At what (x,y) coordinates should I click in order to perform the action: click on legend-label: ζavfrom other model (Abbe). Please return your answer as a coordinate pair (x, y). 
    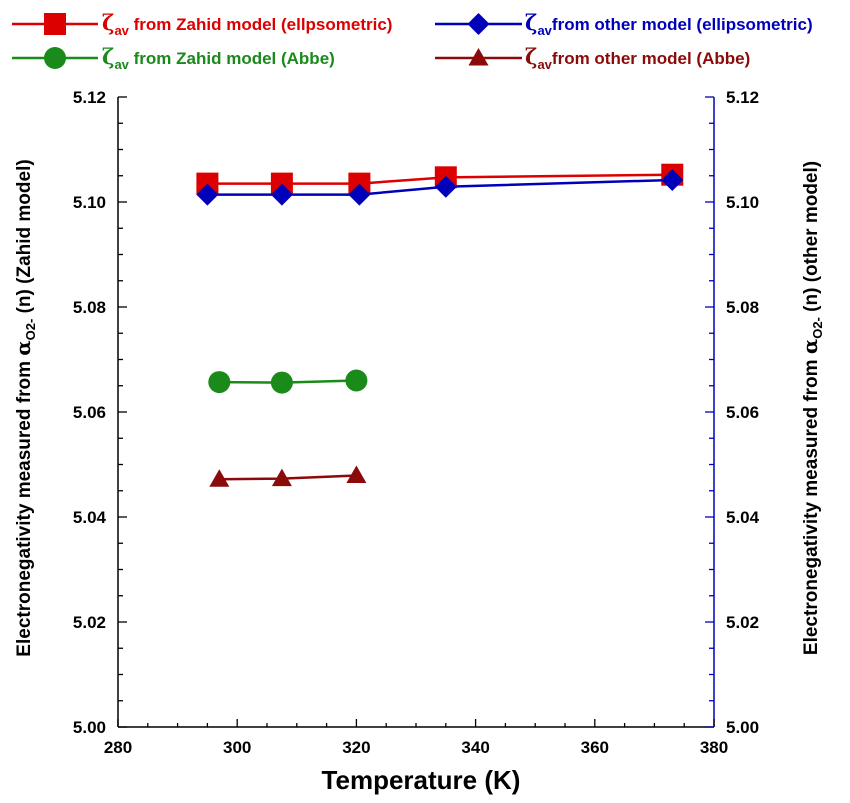
    Looking at the image, I should click on (637, 58).